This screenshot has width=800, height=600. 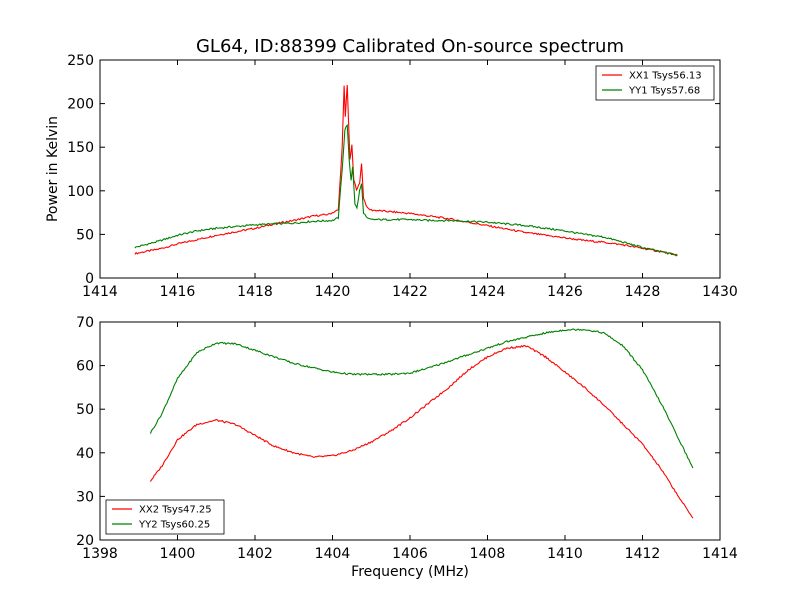 What do you see at coordinates (488, 554) in the screenshot?
I see `x-tick-label: 1408` at bounding box center [488, 554].